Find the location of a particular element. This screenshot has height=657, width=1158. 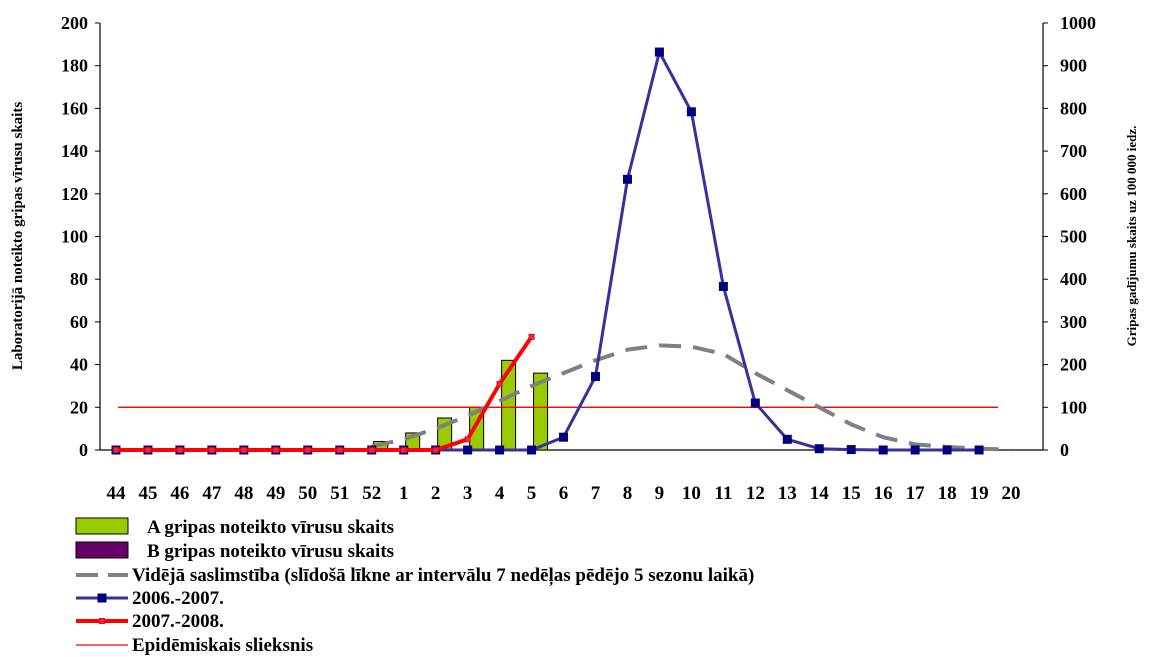

legend-label: A gripas noteikto vīrusu skaits is located at coordinates (270, 527).